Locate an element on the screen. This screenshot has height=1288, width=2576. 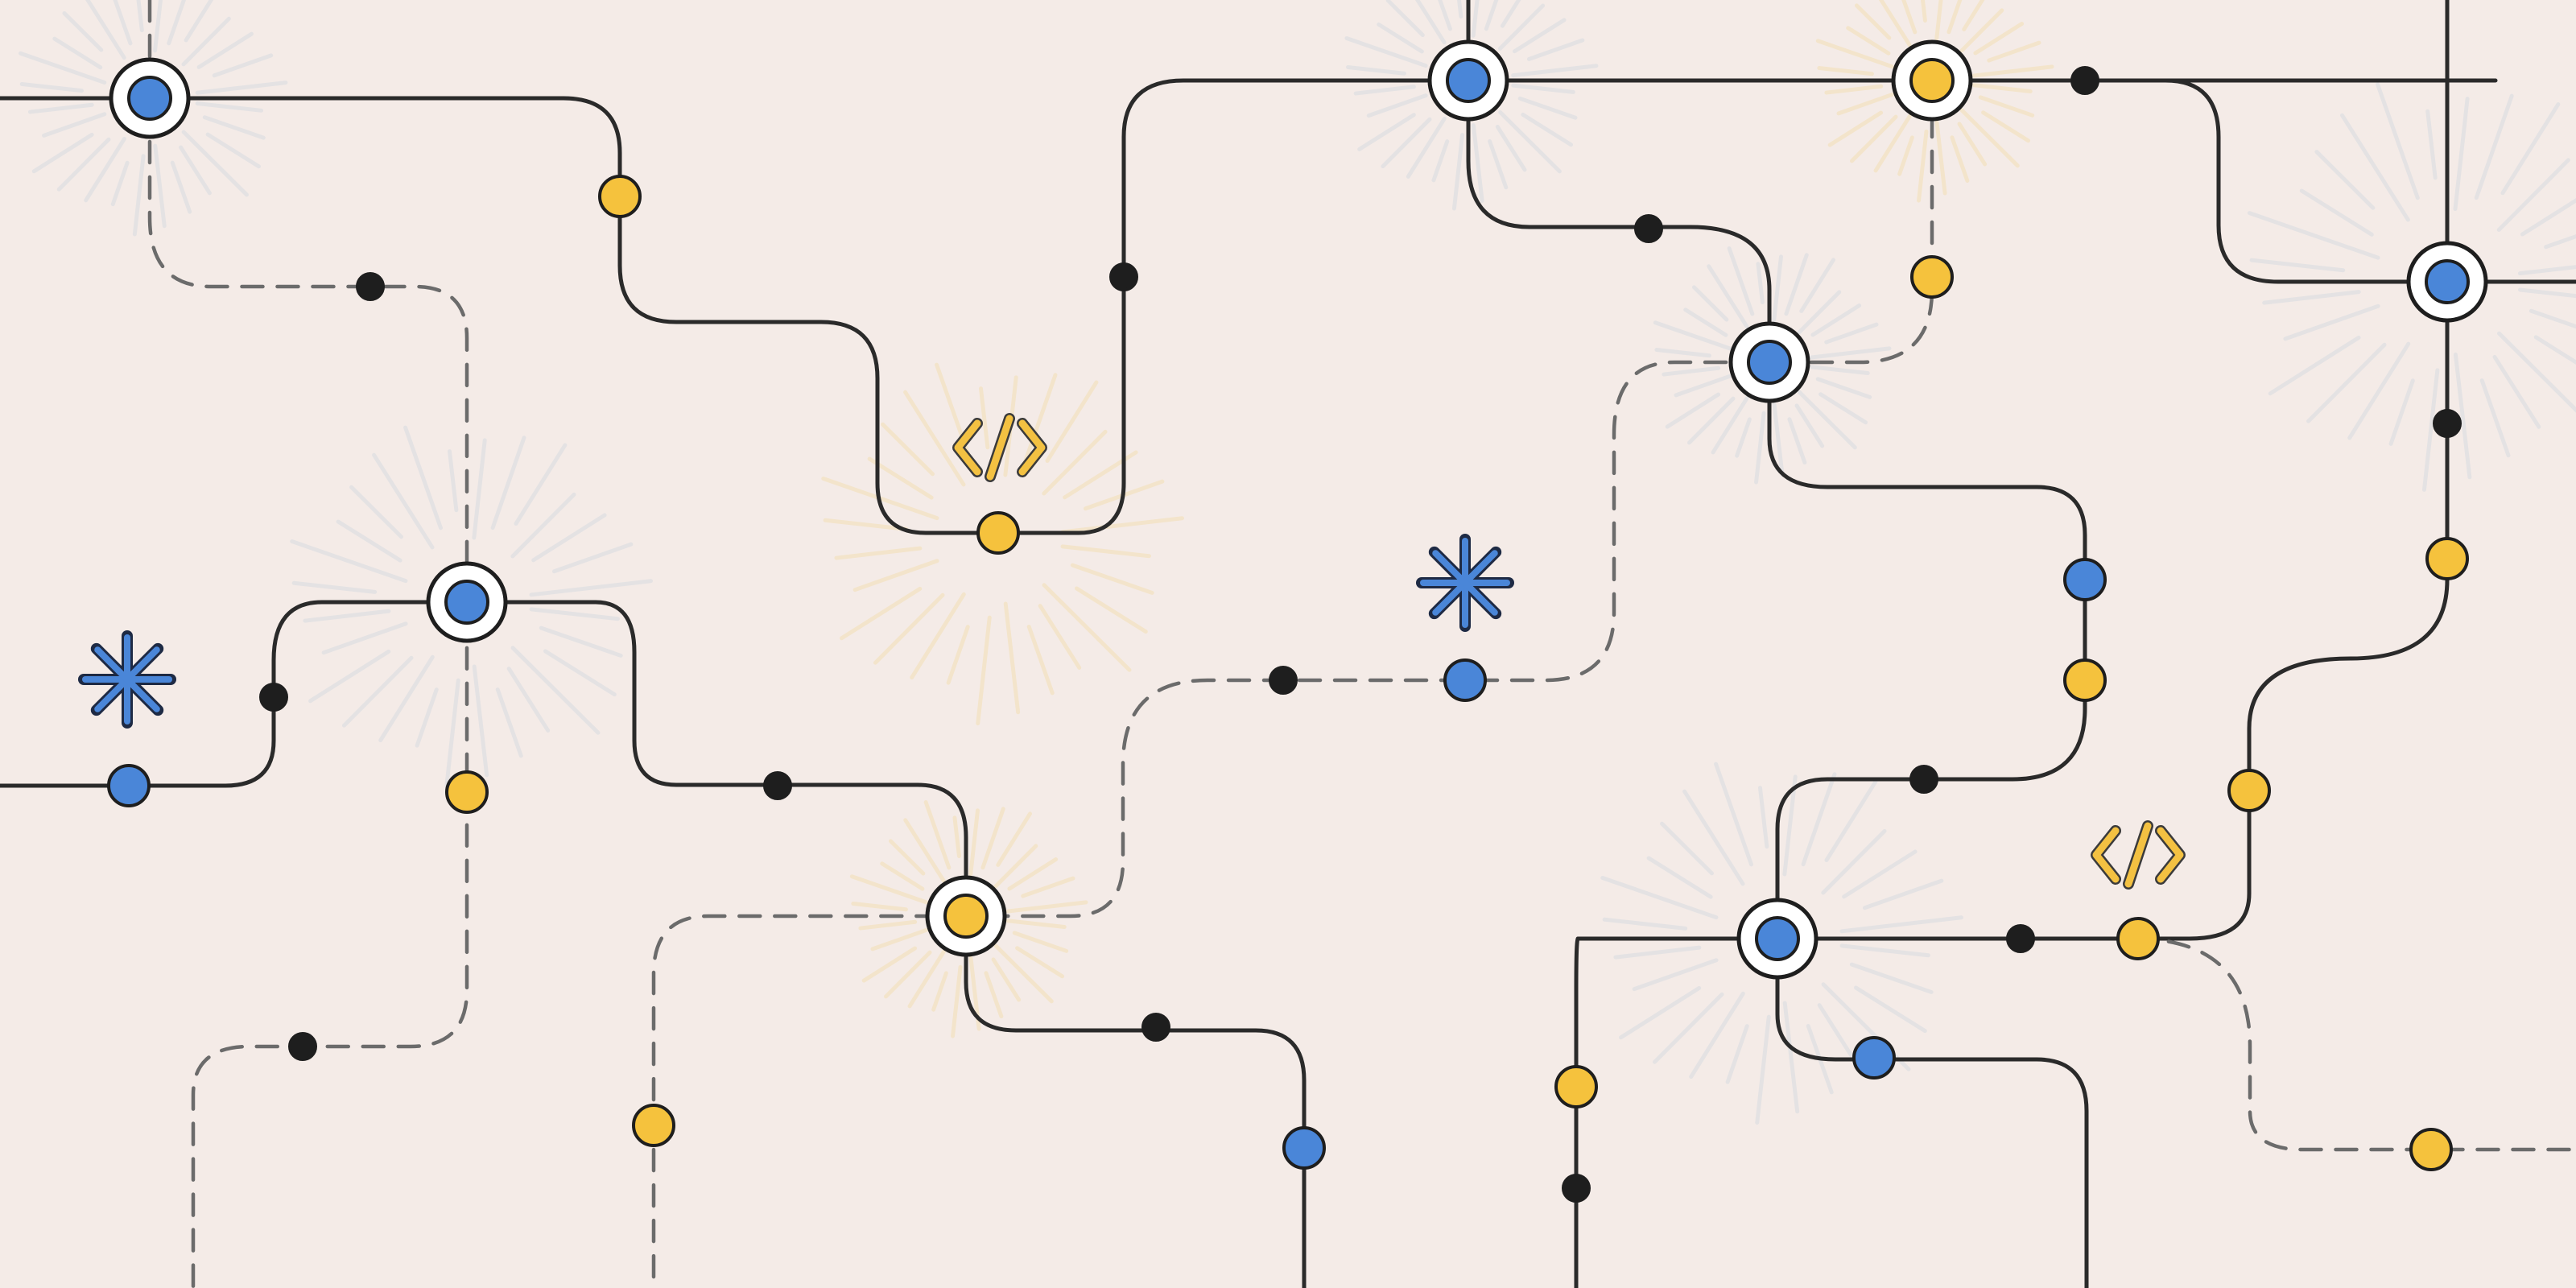
station-dot-blue is located at coordinates (1304, 1148).